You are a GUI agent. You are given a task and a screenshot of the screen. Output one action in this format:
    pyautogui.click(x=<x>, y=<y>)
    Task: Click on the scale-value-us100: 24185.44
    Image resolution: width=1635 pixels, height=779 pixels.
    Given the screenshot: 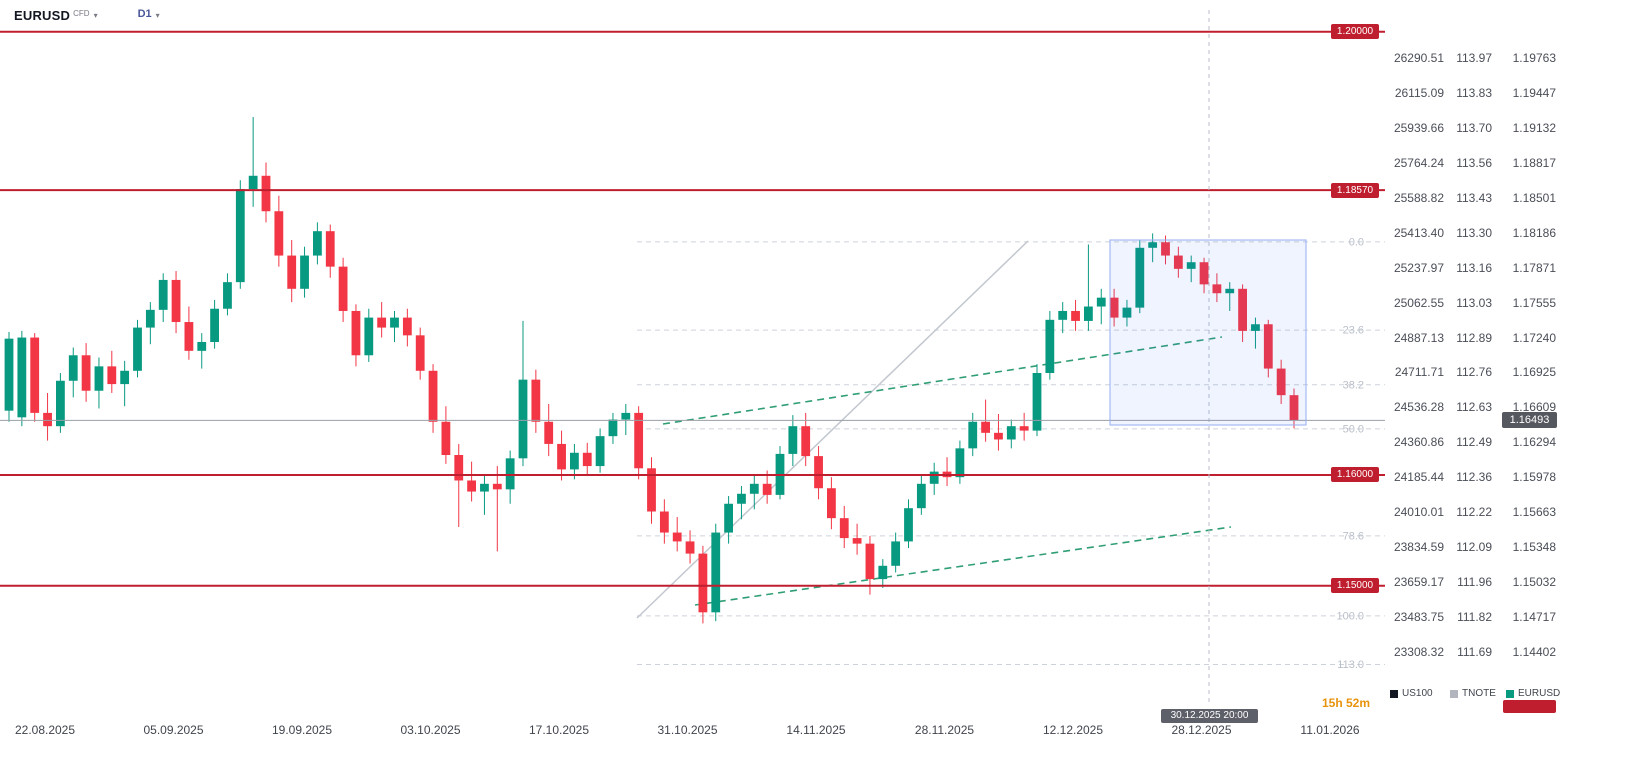 What is the action you would take?
    pyautogui.click(x=1418, y=477)
    